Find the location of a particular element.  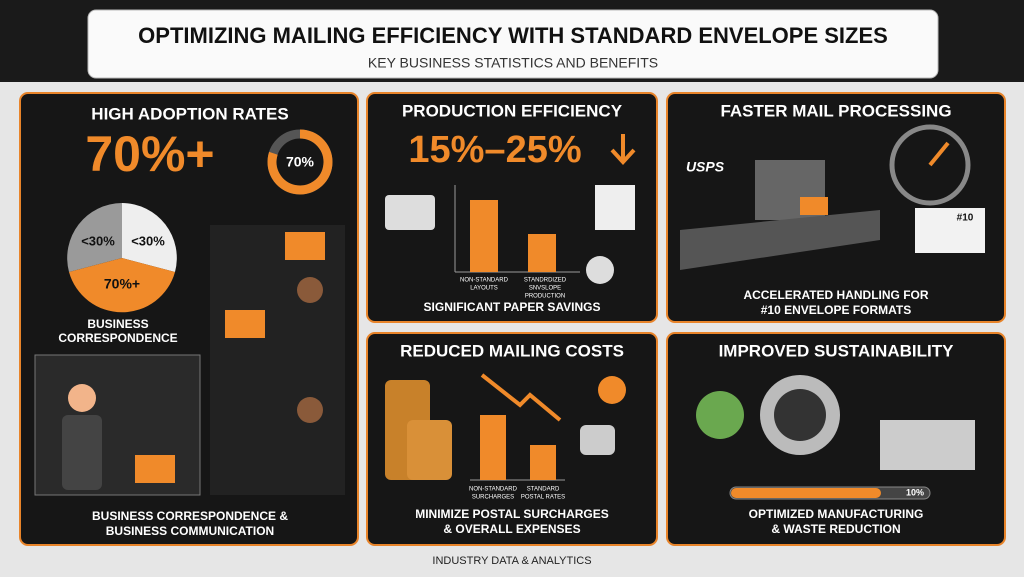

panel-title: REDUCED MAILING COSTS is located at coordinates (512, 350).